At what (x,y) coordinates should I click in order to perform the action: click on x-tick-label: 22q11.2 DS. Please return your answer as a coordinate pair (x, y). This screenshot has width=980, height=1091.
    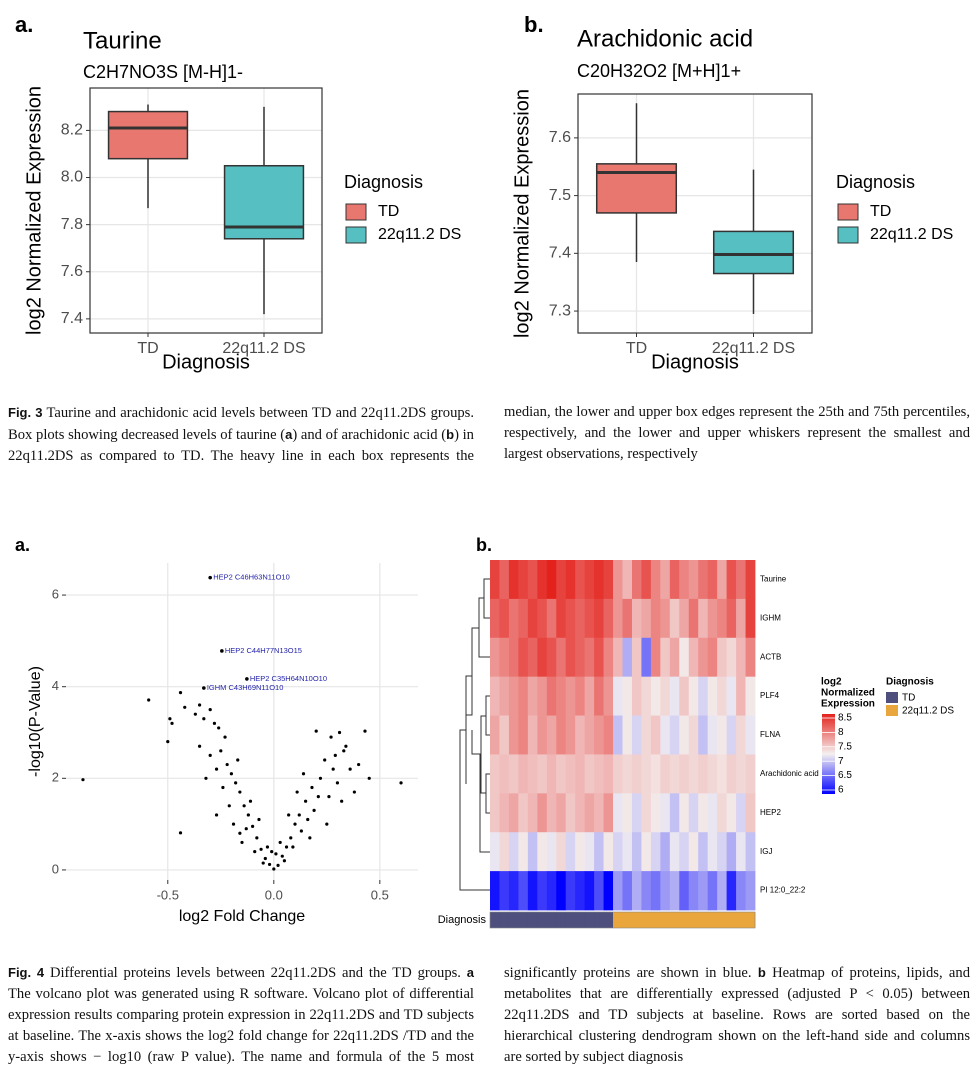
    Looking at the image, I should click on (753, 348).